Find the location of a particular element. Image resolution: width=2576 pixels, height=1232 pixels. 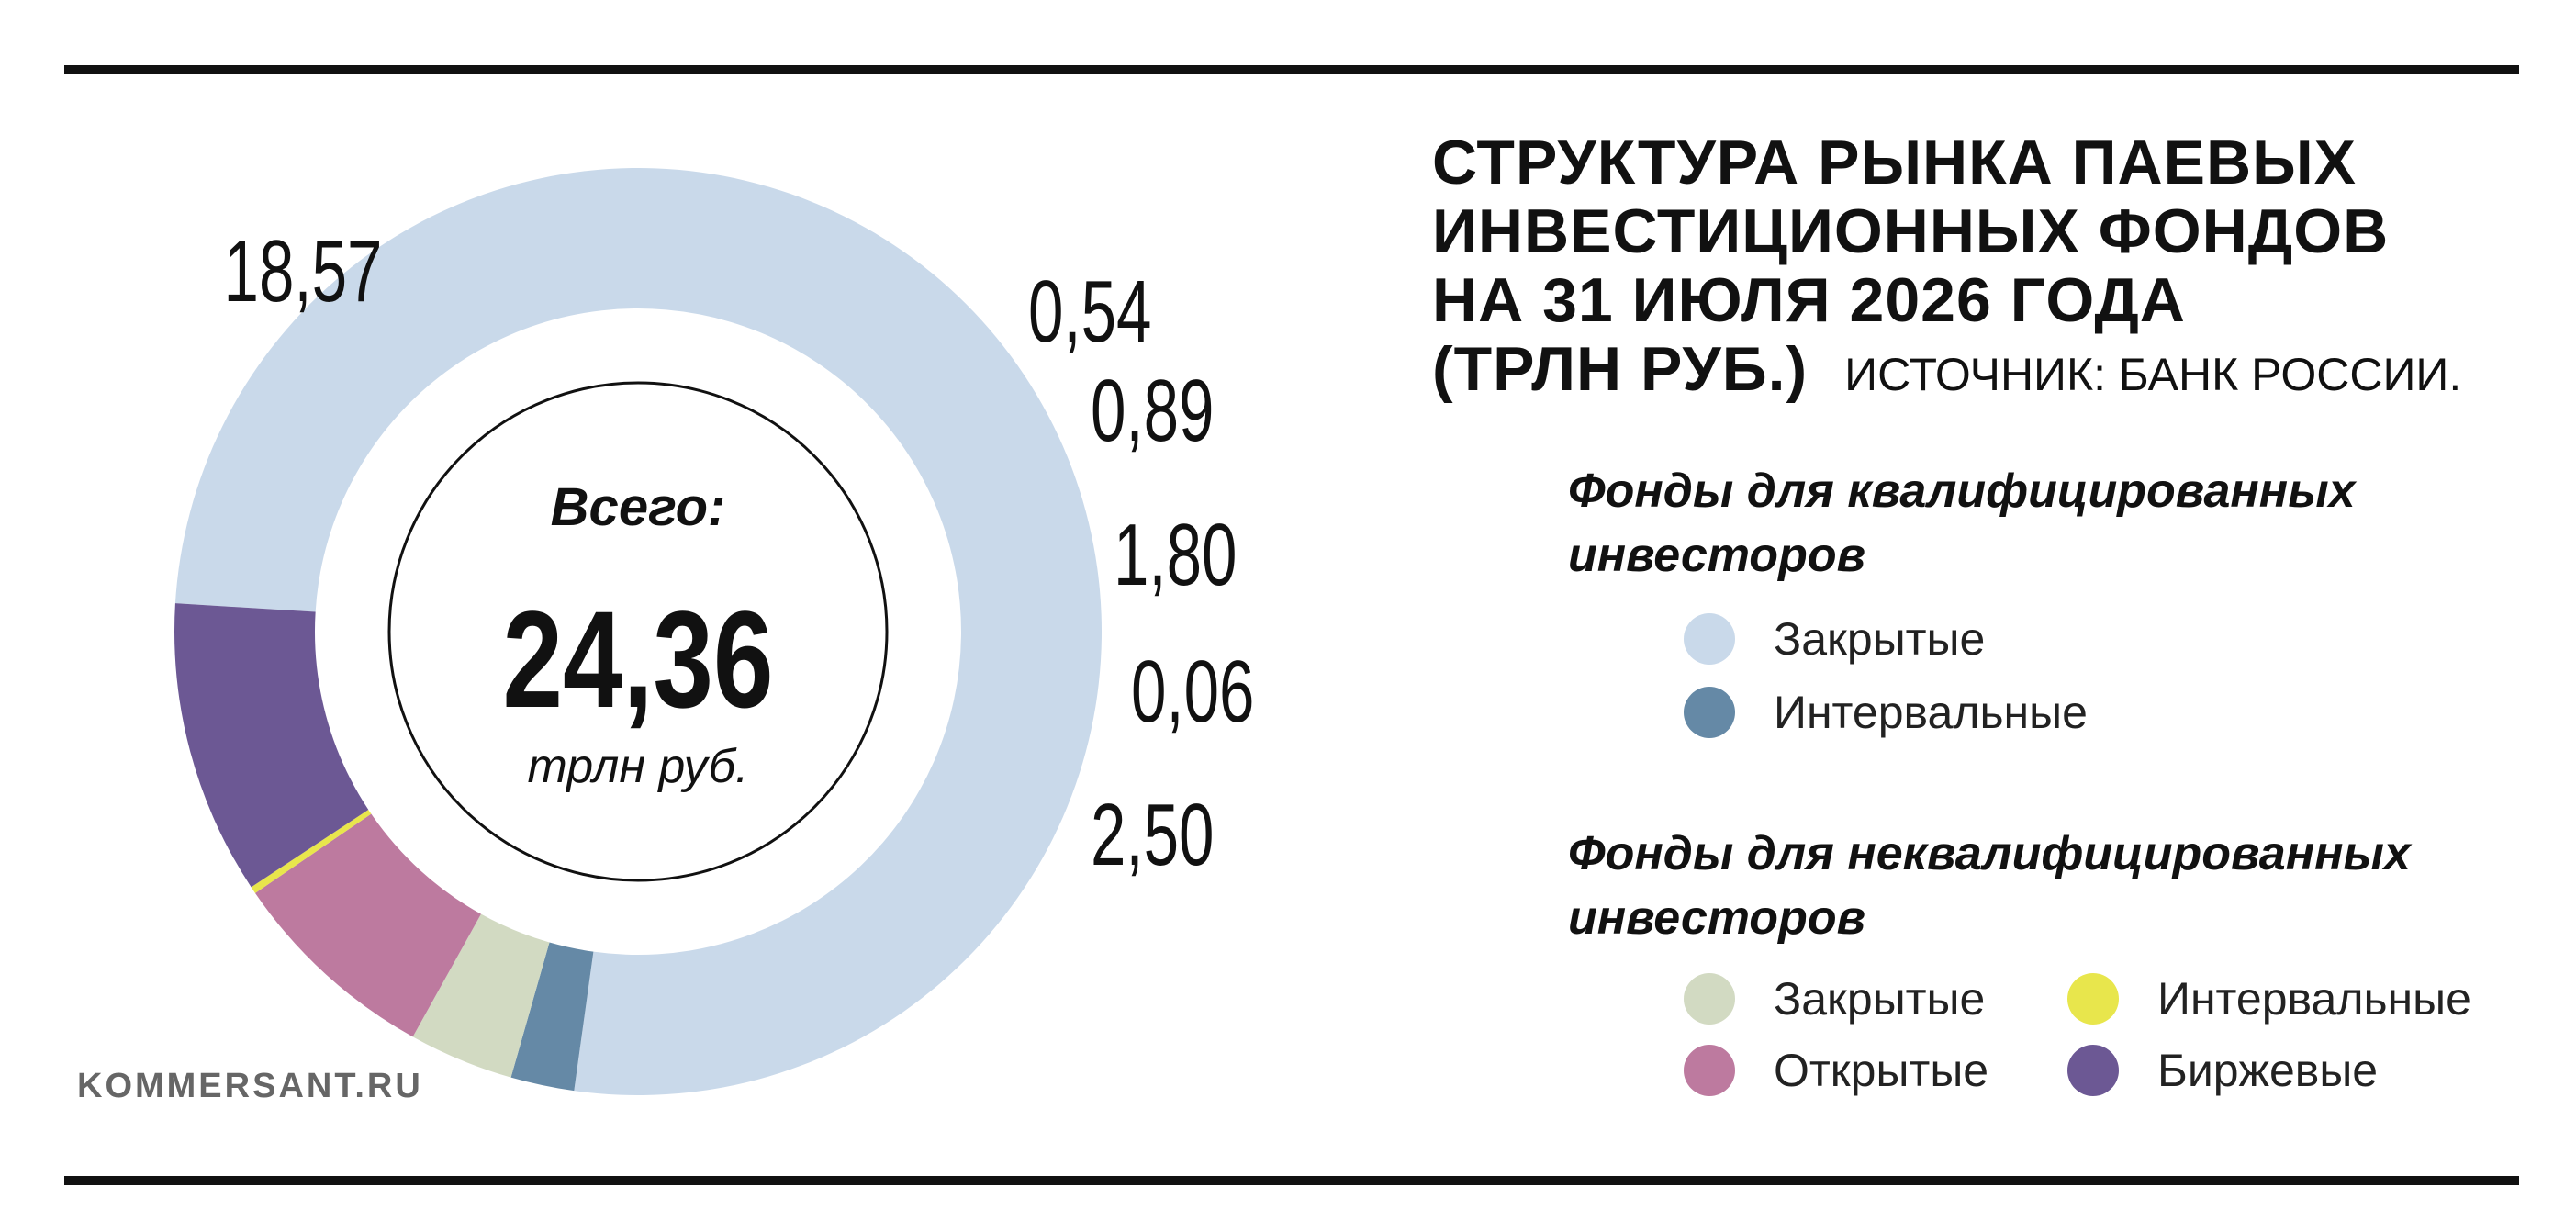

center-unit: трлн руб. is located at coordinates (638, 766).